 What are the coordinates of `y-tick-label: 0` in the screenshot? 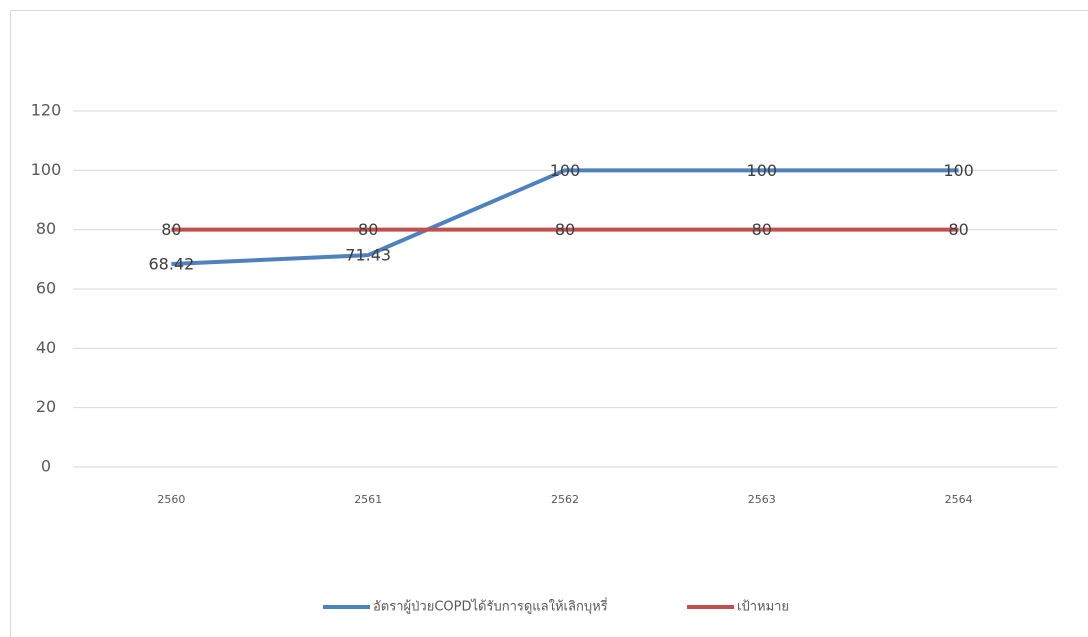 It's located at (46, 466).